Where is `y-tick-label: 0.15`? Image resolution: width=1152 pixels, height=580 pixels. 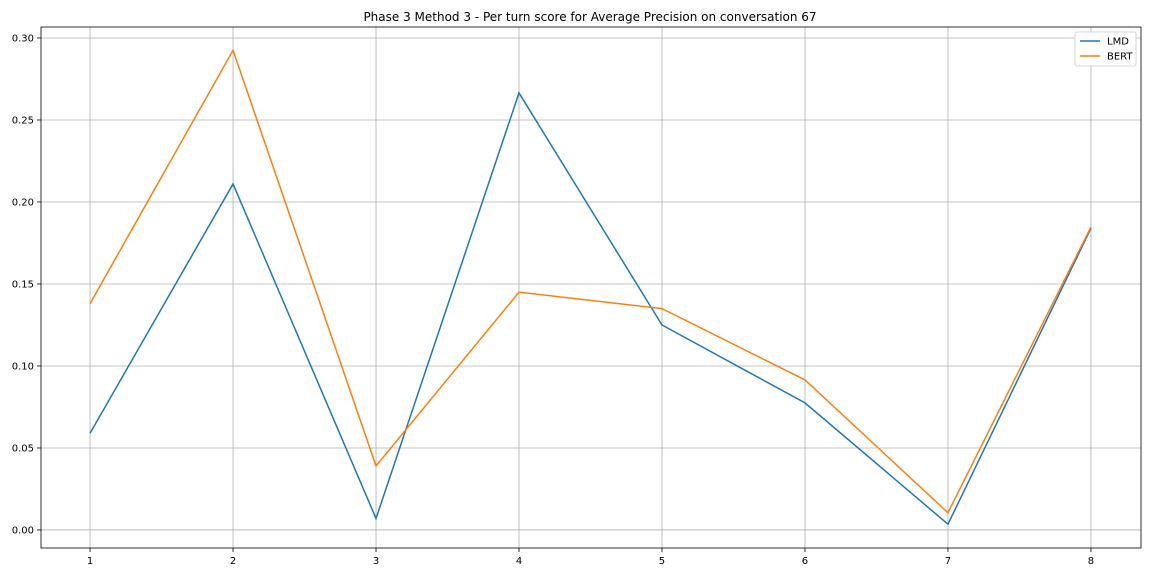 y-tick-label: 0.15 is located at coordinates (23, 284).